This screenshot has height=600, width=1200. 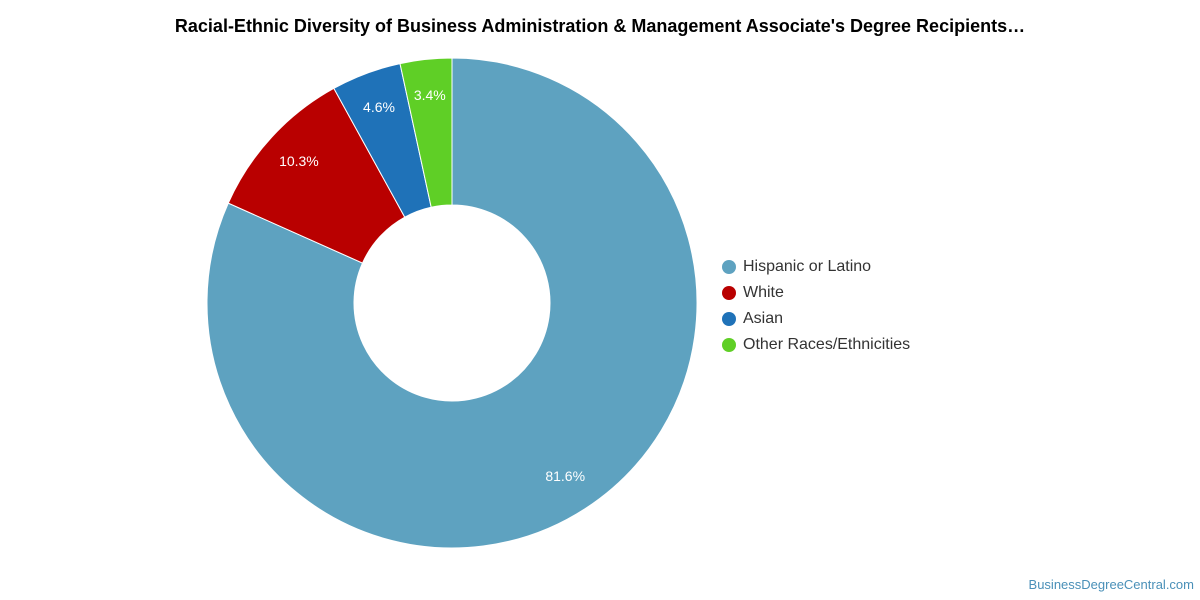 What do you see at coordinates (299, 161) in the screenshot?
I see `slice-label-white: 10.3%` at bounding box center [299, 161].